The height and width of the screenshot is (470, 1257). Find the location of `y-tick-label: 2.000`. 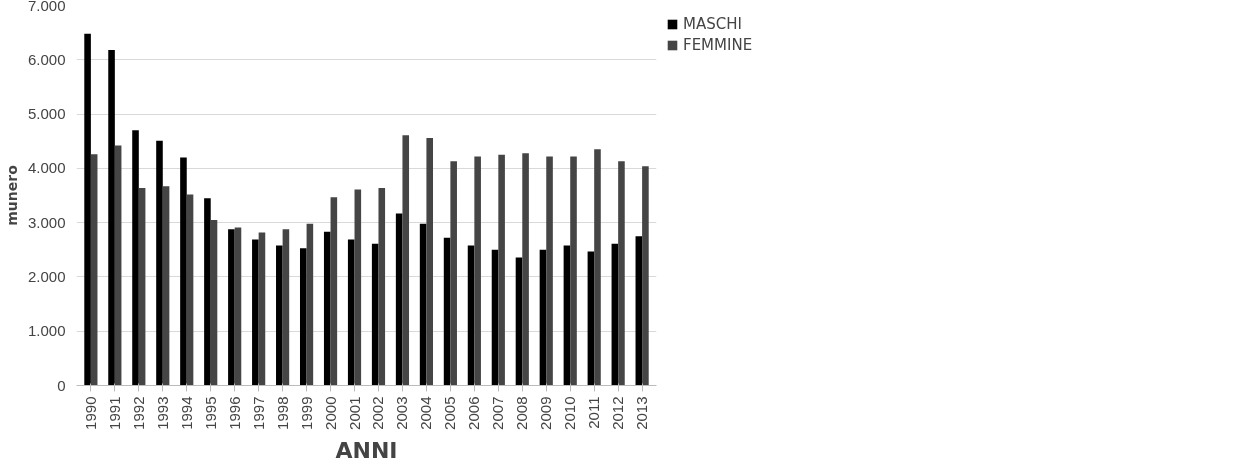

y-tick-label: 2.000 is located at coordinates (46, 276).